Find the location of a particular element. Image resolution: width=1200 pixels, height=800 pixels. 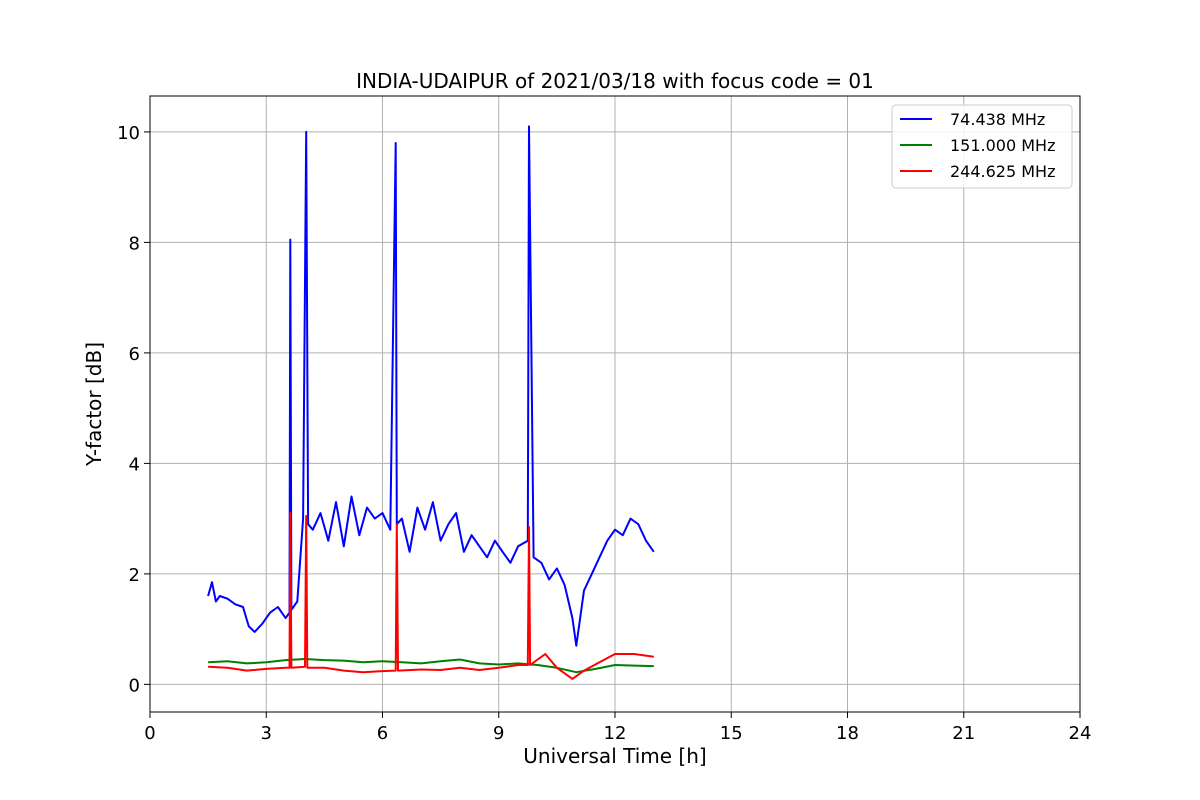

legend-label: 151.000 MHz is located at coordinates (1002, 145).